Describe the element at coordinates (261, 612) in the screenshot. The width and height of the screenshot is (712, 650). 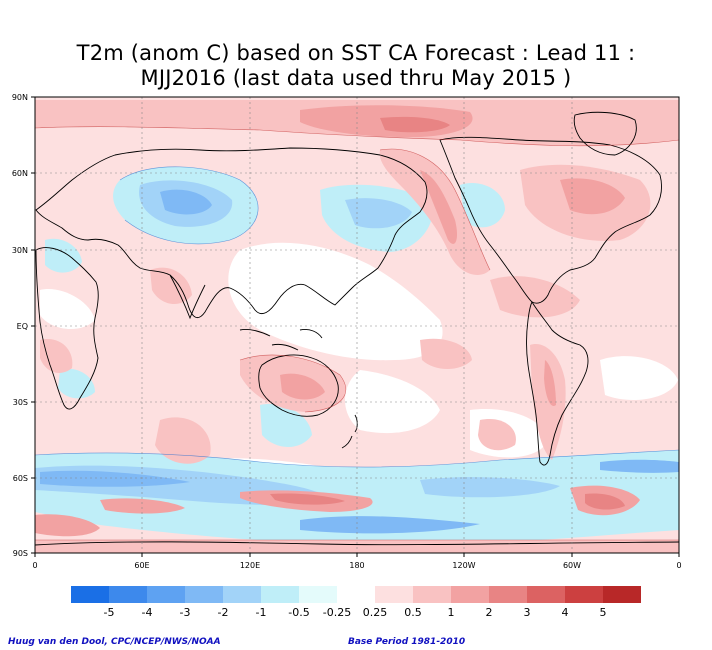
I see `colorbar-label: -1` at that location.